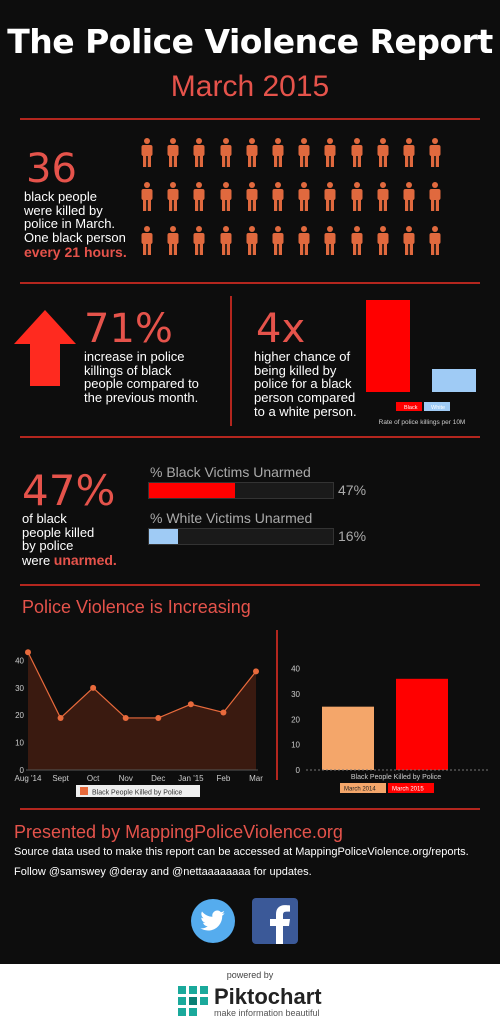 This screenshot has height=1024, width=500. I want to click on bar-march-2015, so click(422, 724).